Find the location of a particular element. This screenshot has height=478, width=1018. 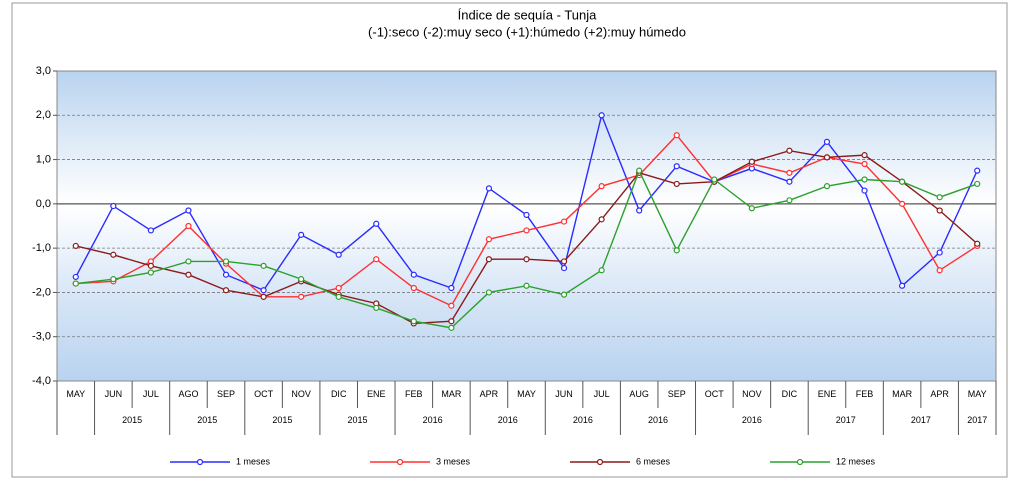

y-tick-label: 2,0 is located at coordinates (43, 115).